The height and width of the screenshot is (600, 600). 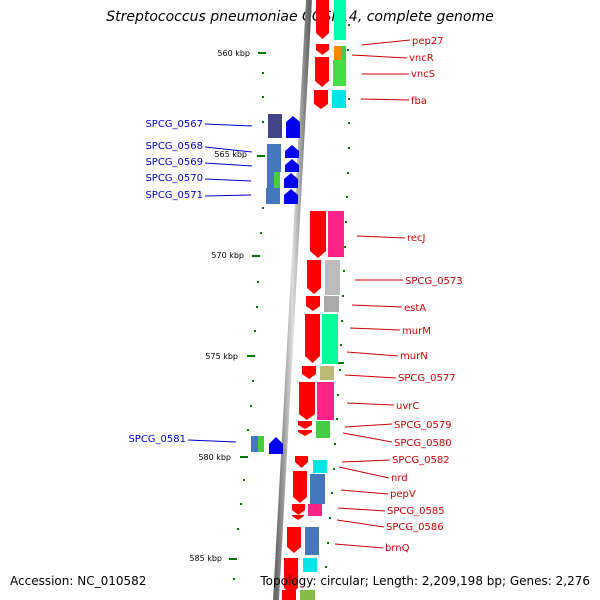 What do you see at coordinates (403, 494) in the screenshot?
I see `gene-label: pepV` at bounding box center [403, 494].